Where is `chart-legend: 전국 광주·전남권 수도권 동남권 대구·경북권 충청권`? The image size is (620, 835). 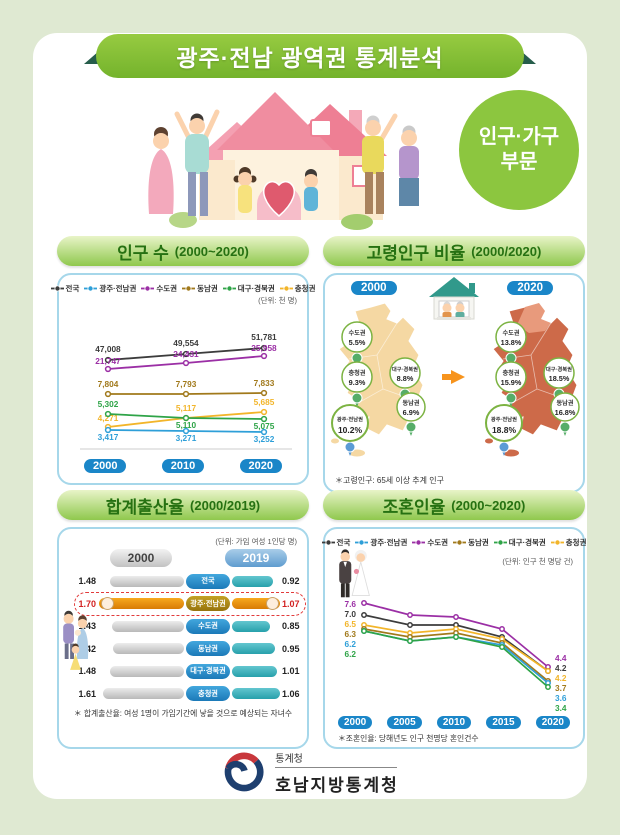 chart-legend: 전국 광주·전남권 수도권 동남권 대구·경북권 충청권 is located at coordinates (182, 288).